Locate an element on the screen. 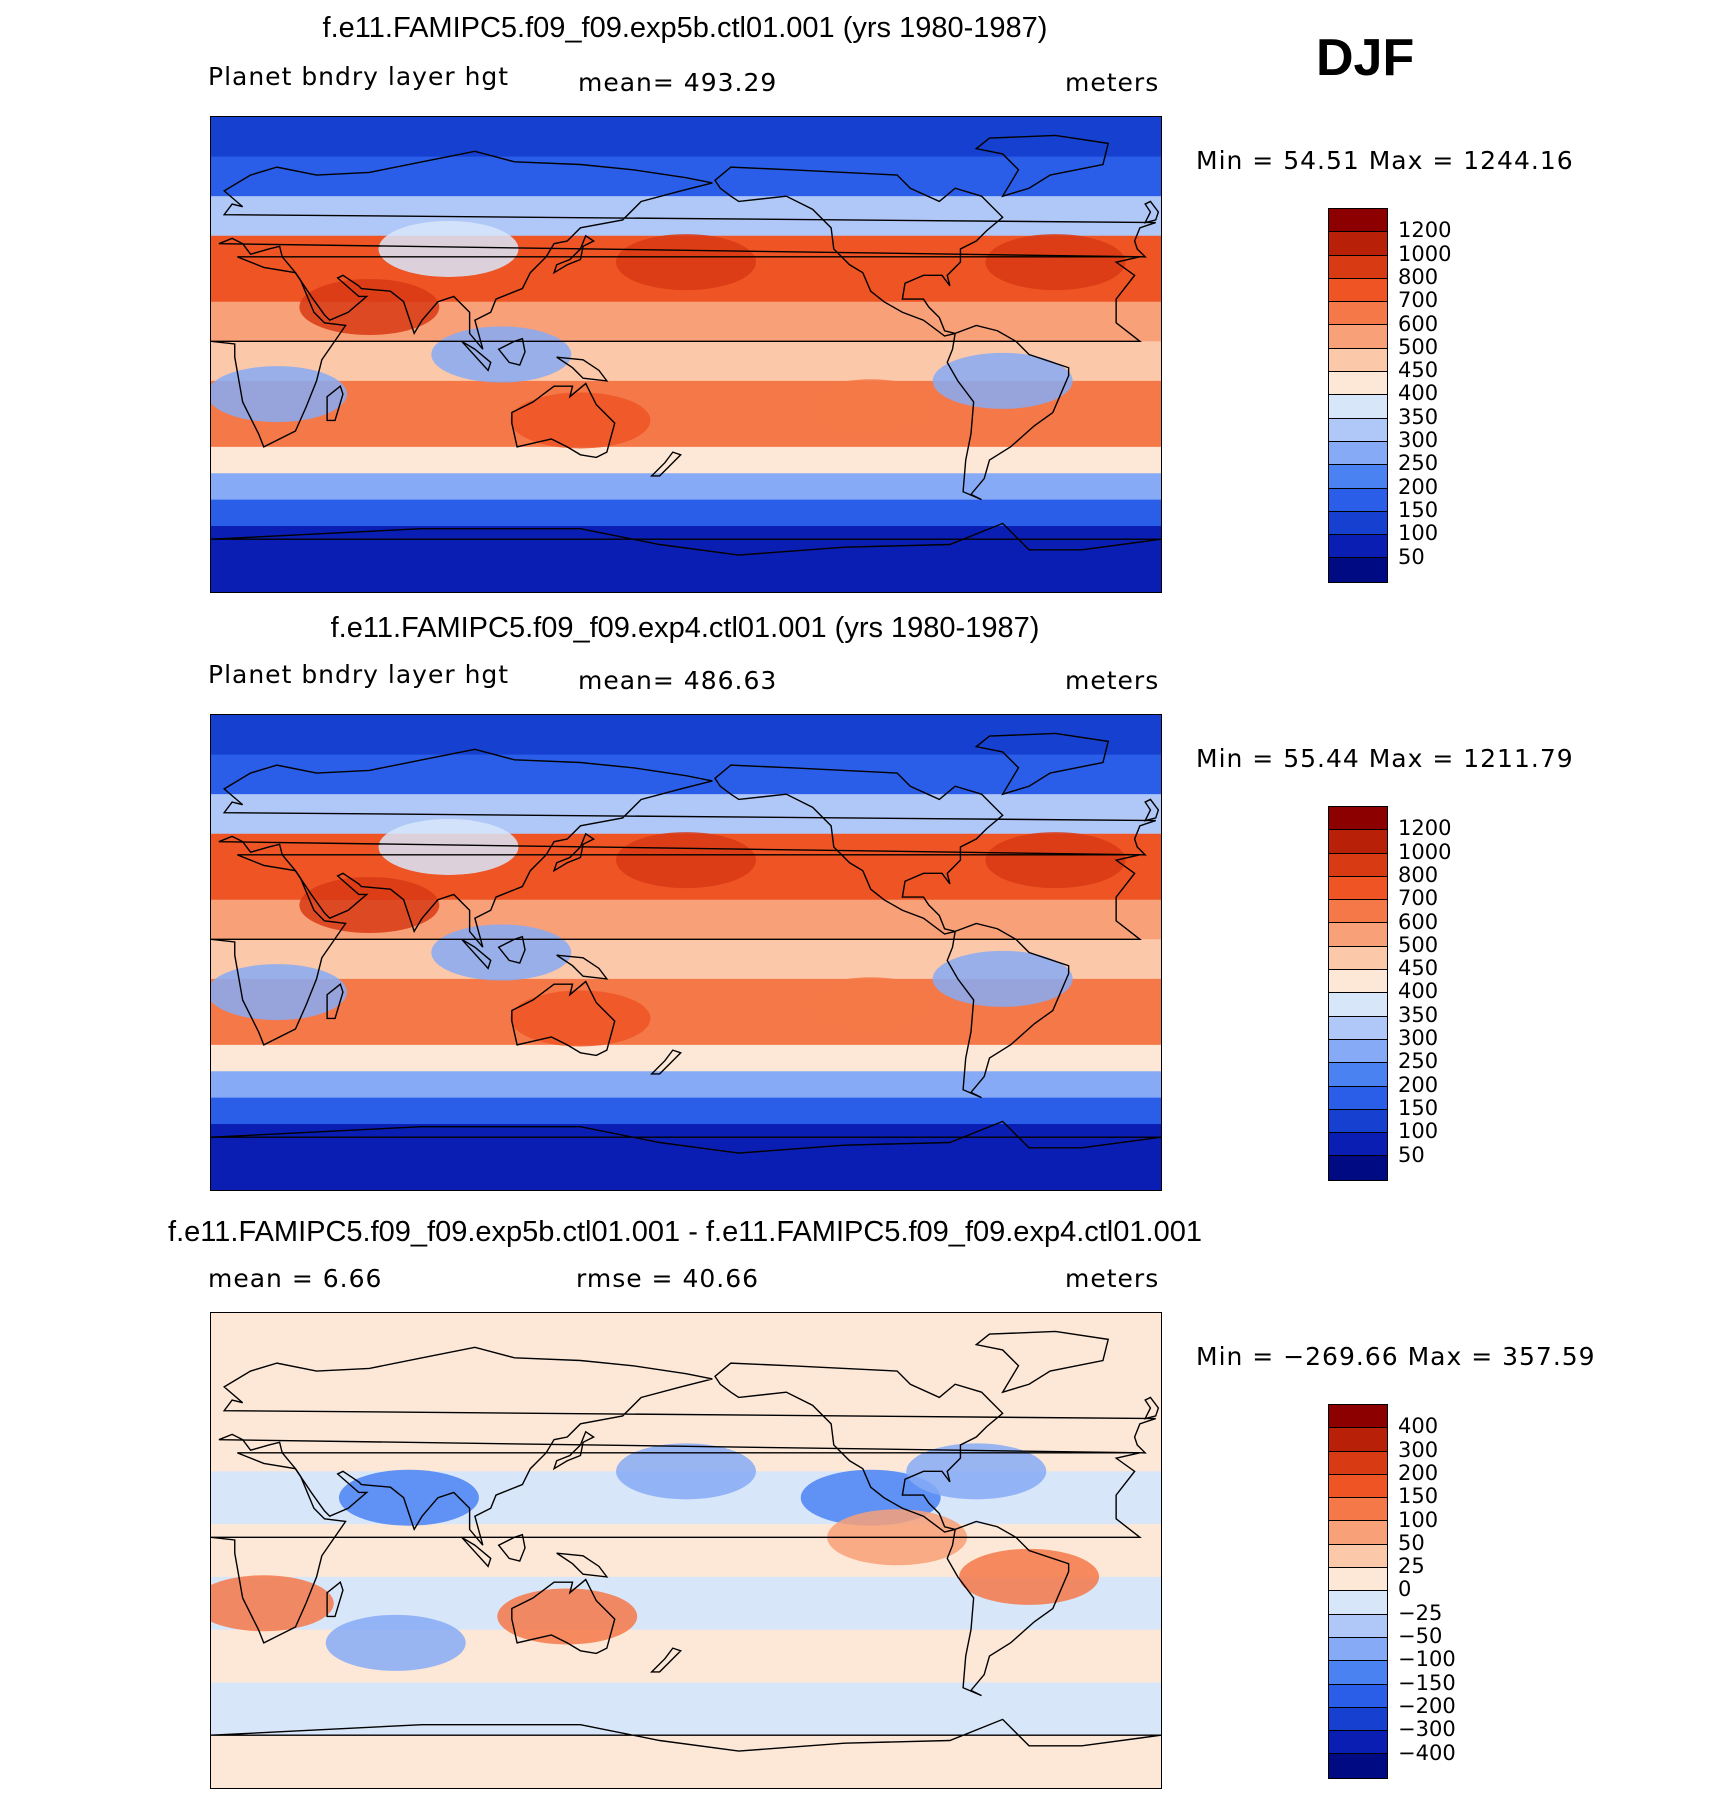  panel-2-units-label: meters is located at coordinates (1112, 680).